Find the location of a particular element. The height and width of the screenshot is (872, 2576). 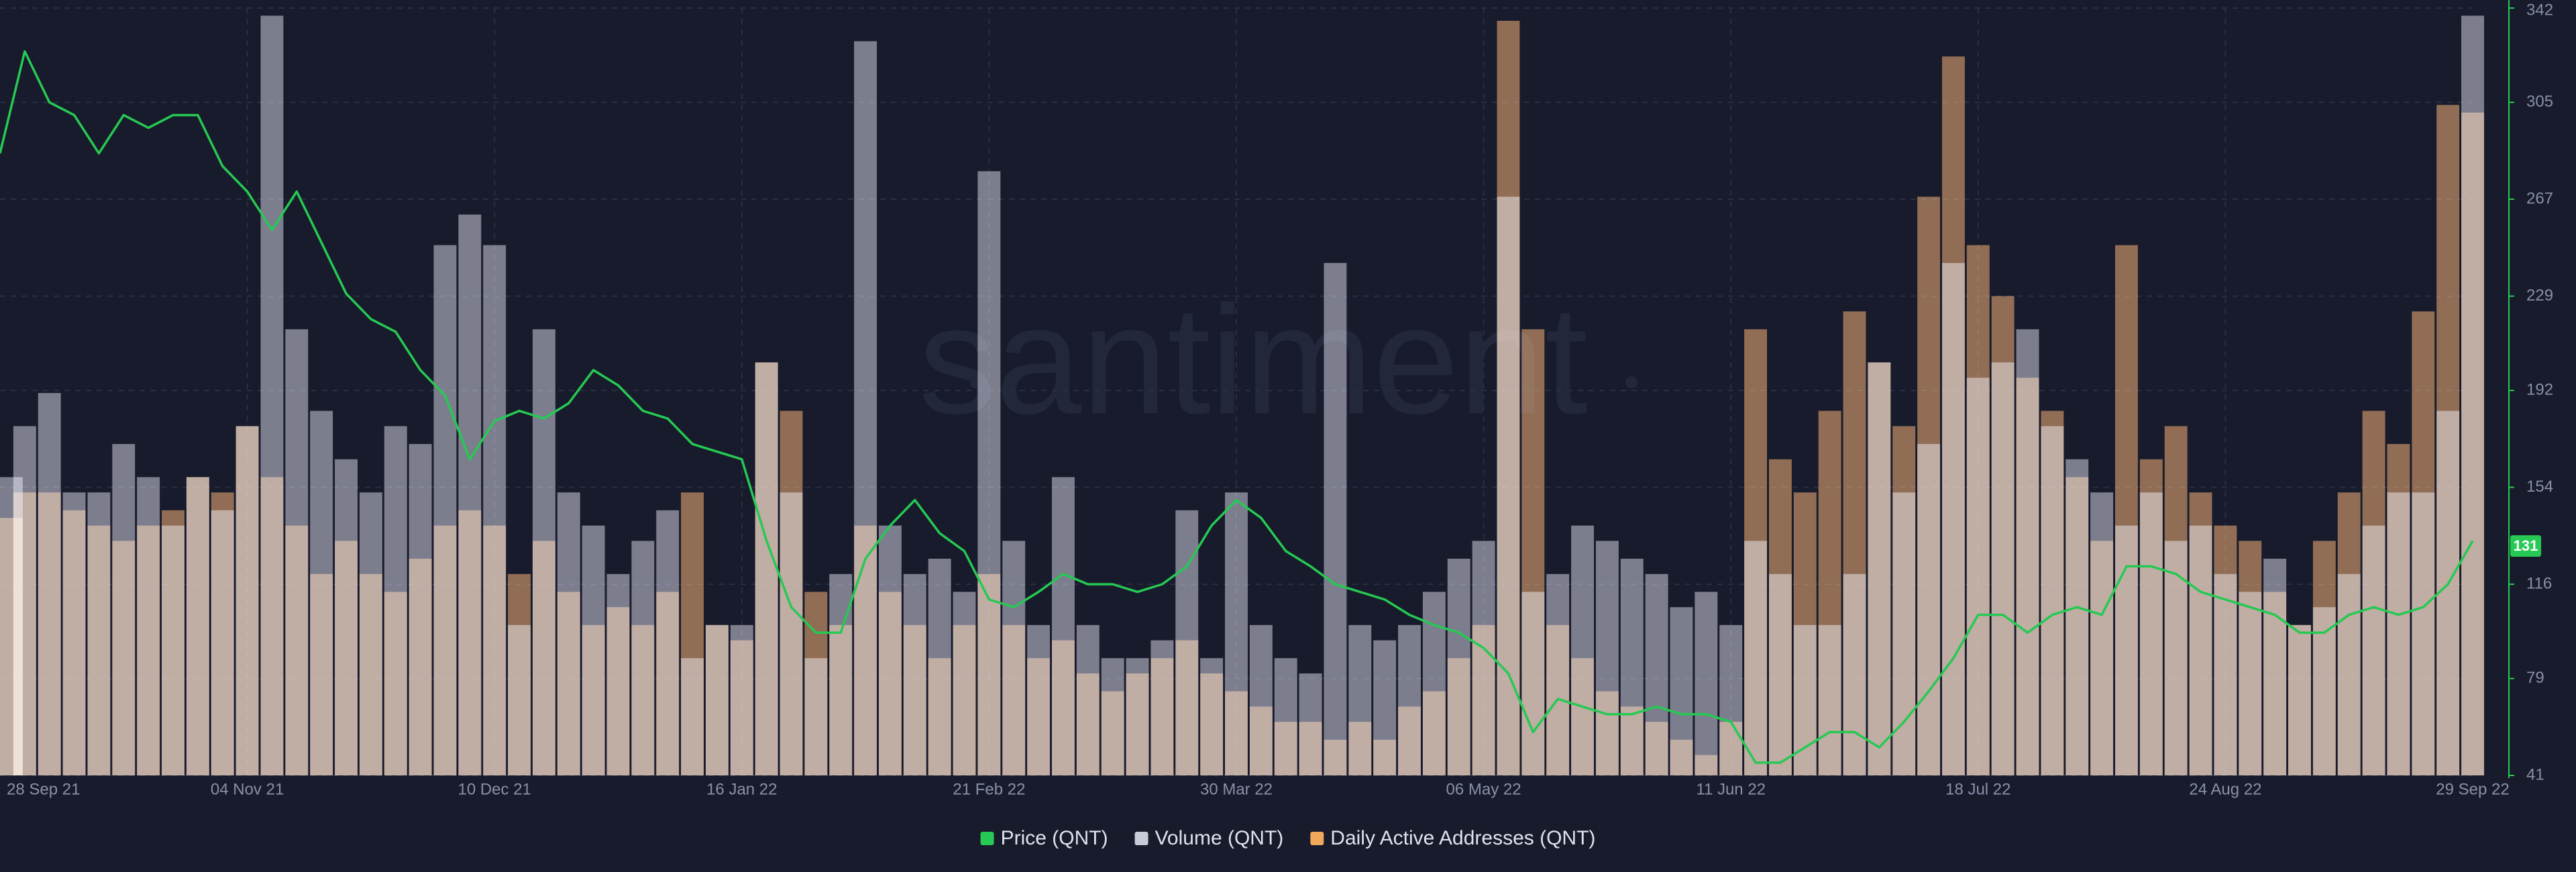

y-tick-label: 305 is located at coordinates (2539, 102).